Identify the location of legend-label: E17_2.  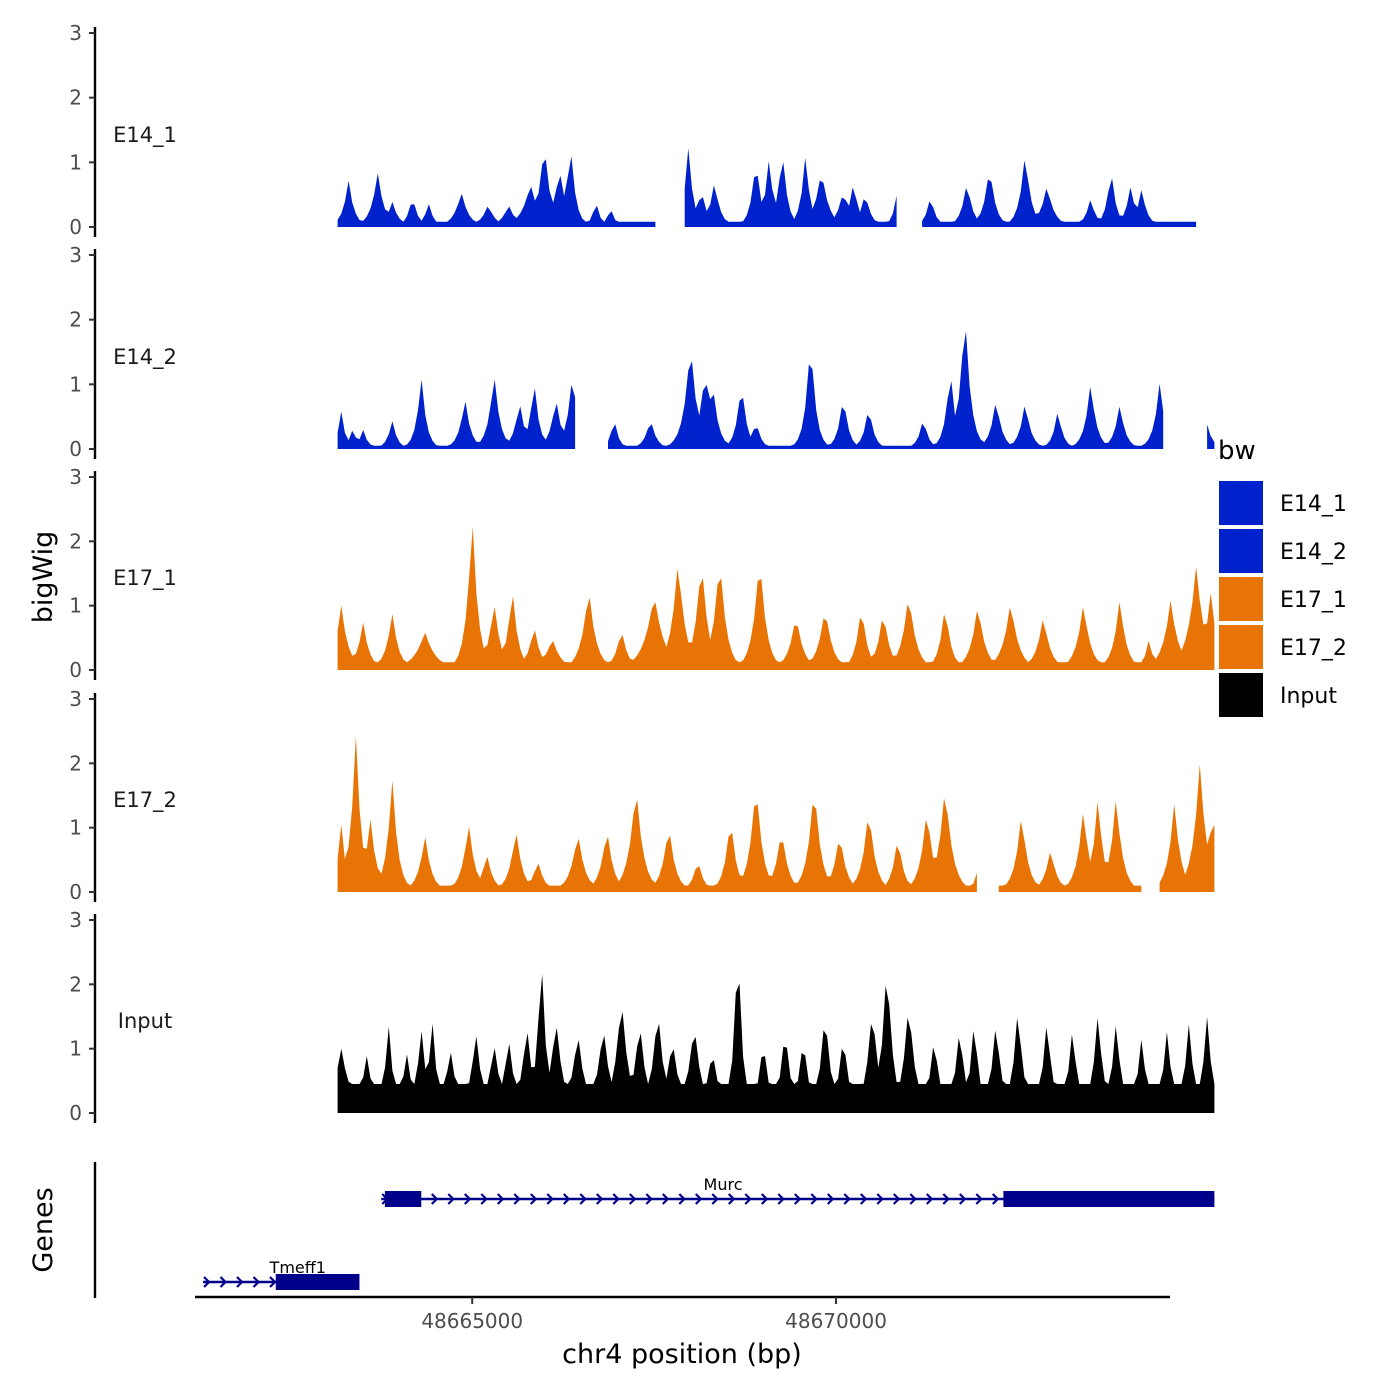
(1313, 648).